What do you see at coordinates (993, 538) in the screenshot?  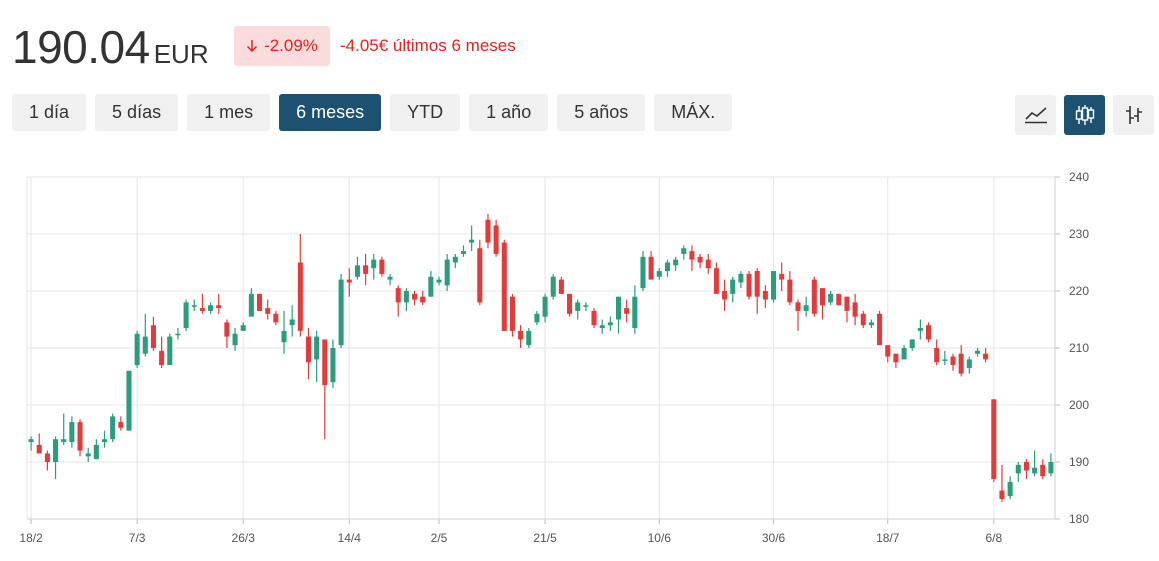 I see `x-tick-label: 6/8` at bounding box center [993, 538].